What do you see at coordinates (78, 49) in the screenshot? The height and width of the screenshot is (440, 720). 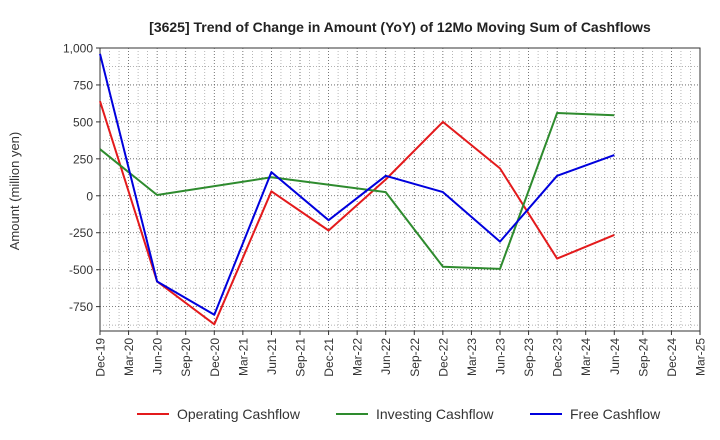 I see `y-tick-label: 1,000` at bounding box center [78, 49].